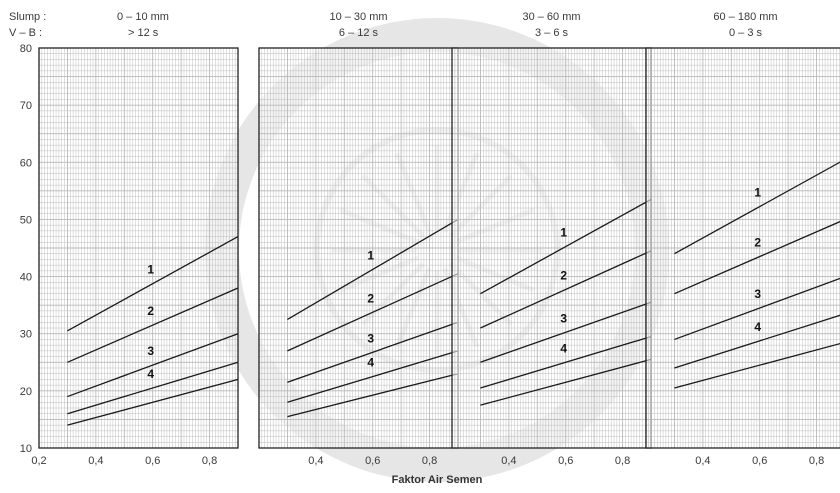  I want to click on vb-value: 0 – 3 s, so click(746, 33).